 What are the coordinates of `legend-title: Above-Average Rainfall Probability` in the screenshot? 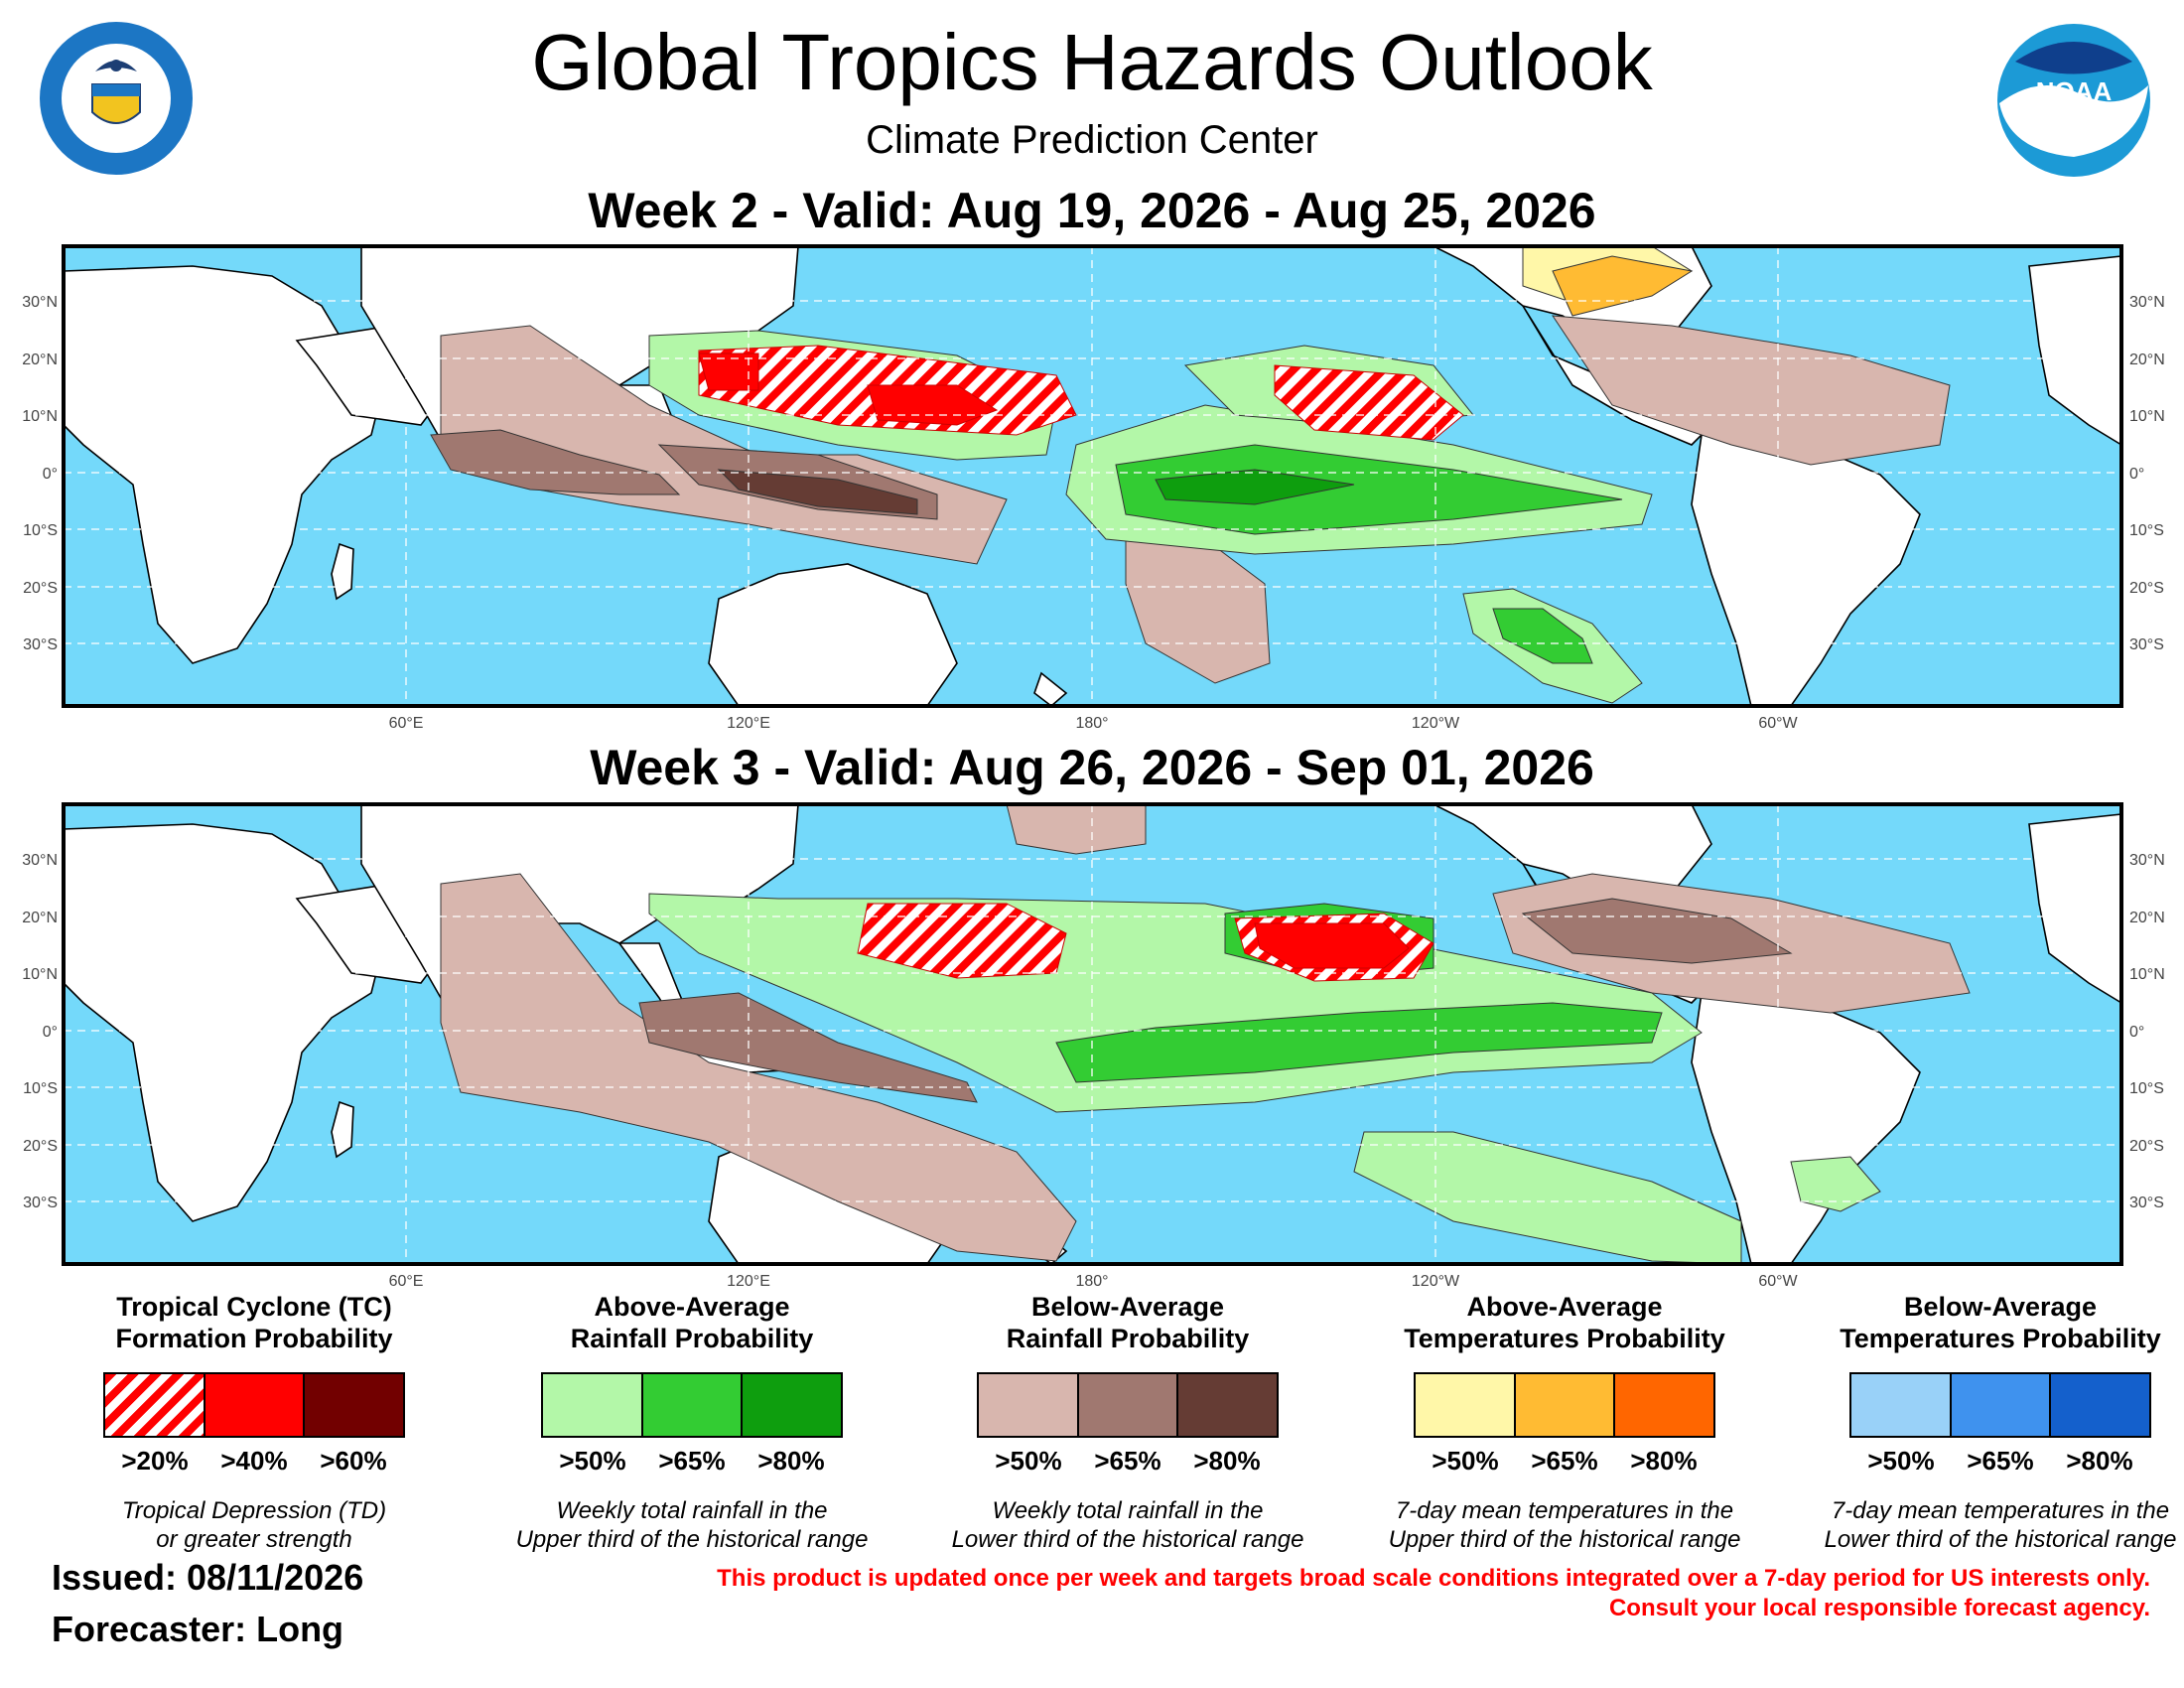 It's located at (692, 1322).